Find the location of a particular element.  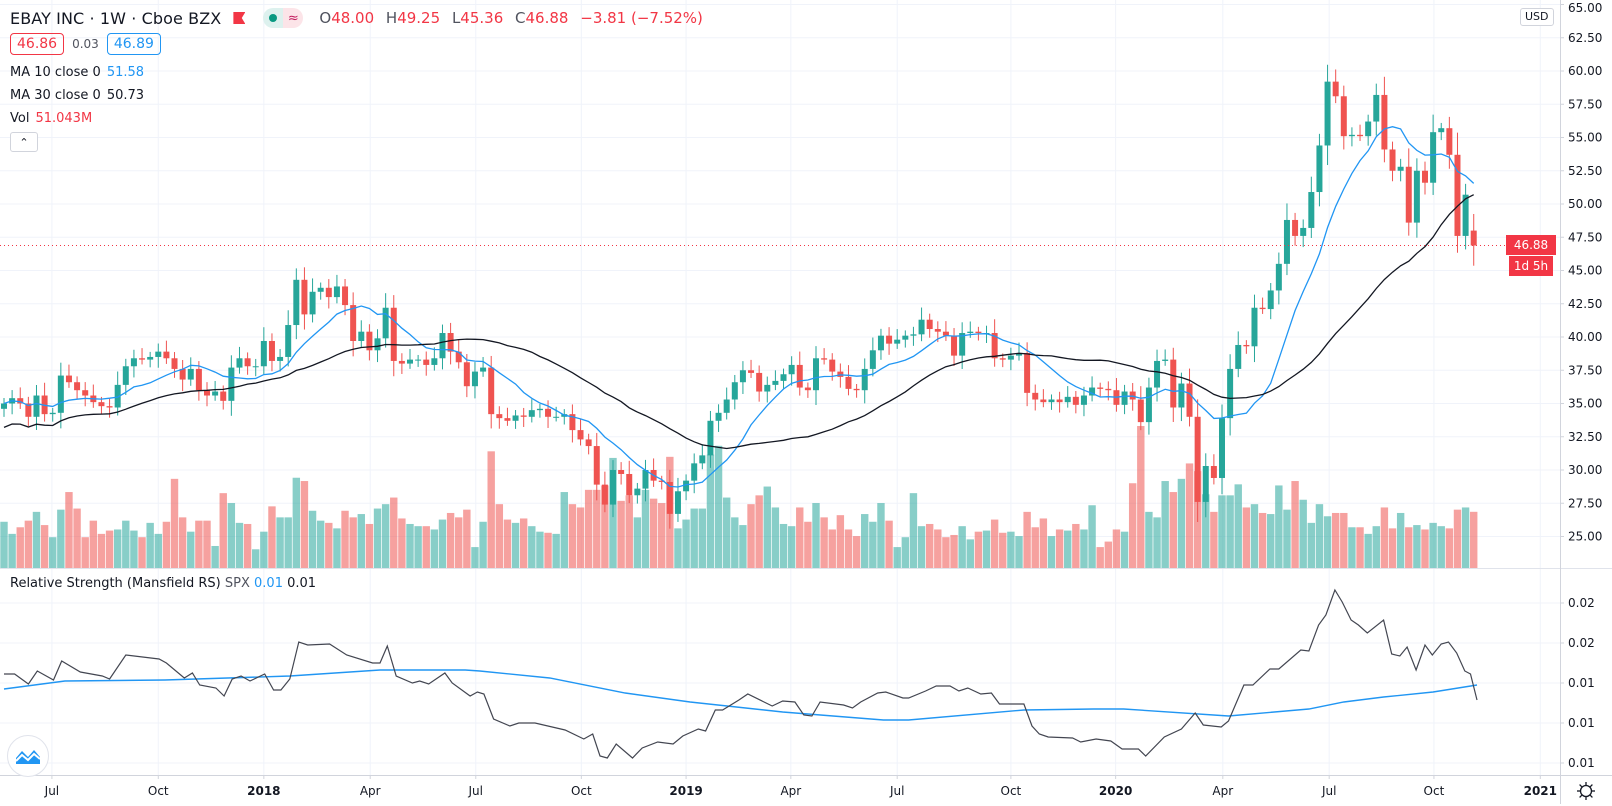

volume-legend: Vol 51.043M is located at coordinates (51, 118).